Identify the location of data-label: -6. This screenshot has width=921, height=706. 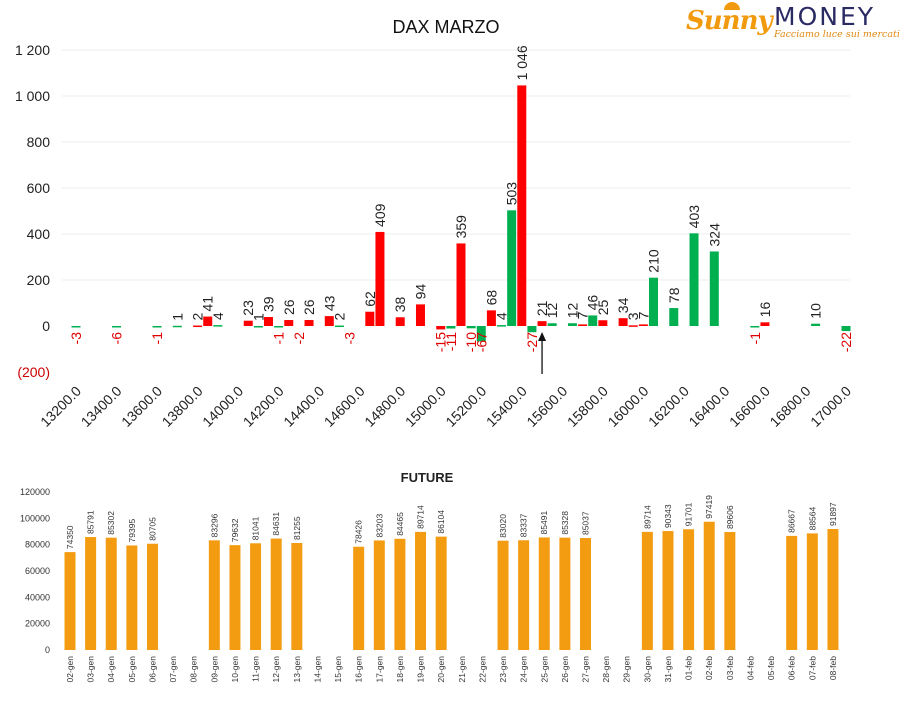
(117, 338).